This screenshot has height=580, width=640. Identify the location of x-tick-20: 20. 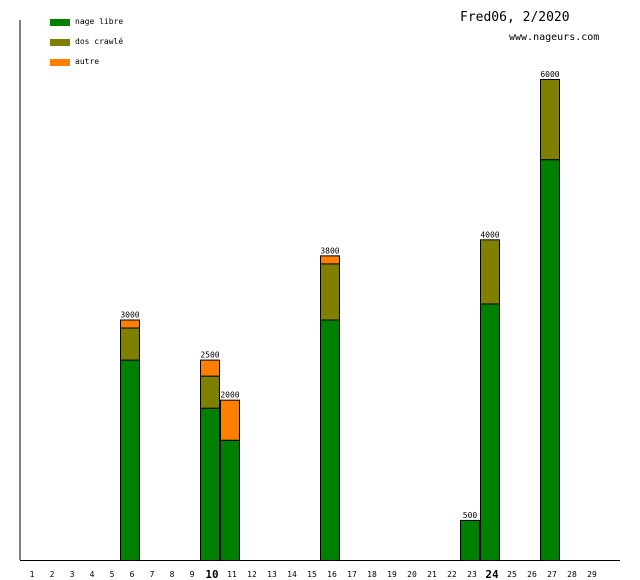
(412, 574).